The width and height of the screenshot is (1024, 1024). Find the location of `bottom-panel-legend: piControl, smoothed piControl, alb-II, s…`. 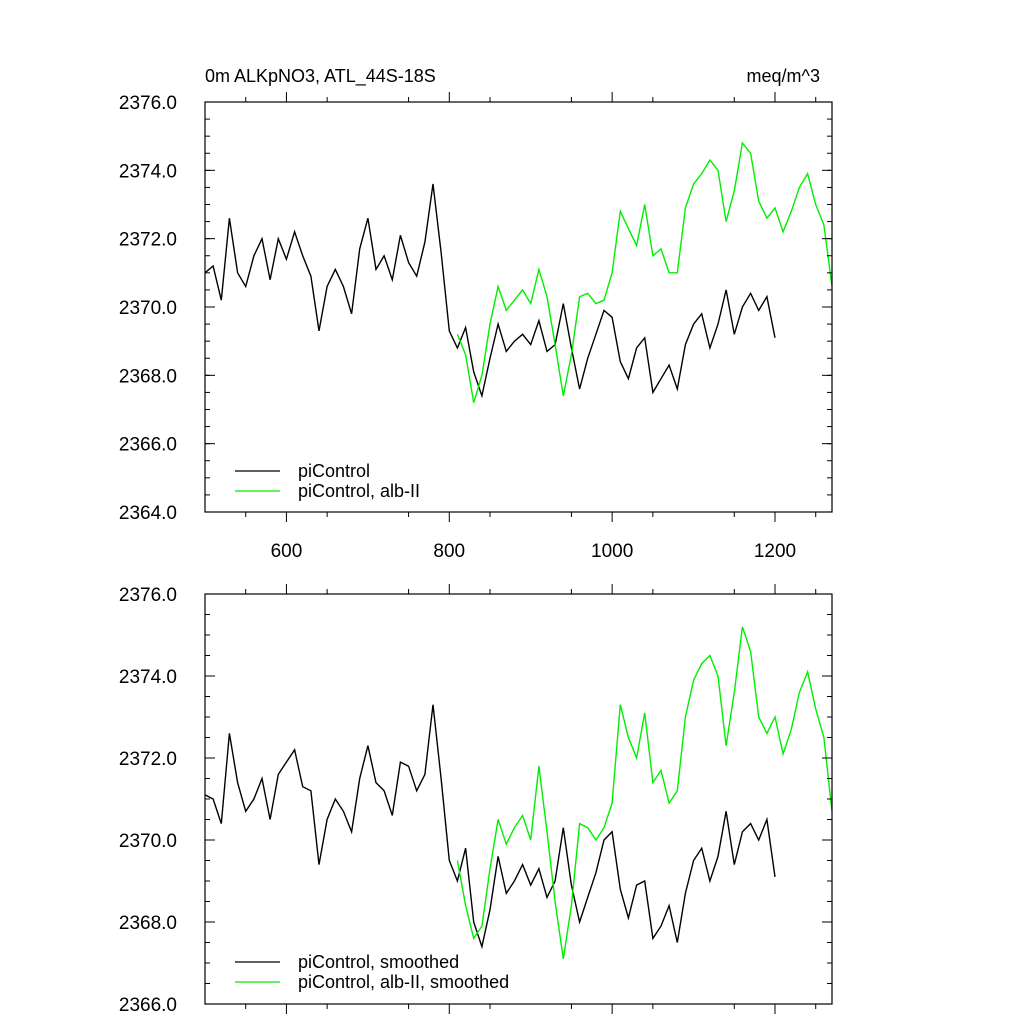

bottom-panel-legend: piControl, smoothed piControl, alb-II, s… is located at coordinates (372, 972).